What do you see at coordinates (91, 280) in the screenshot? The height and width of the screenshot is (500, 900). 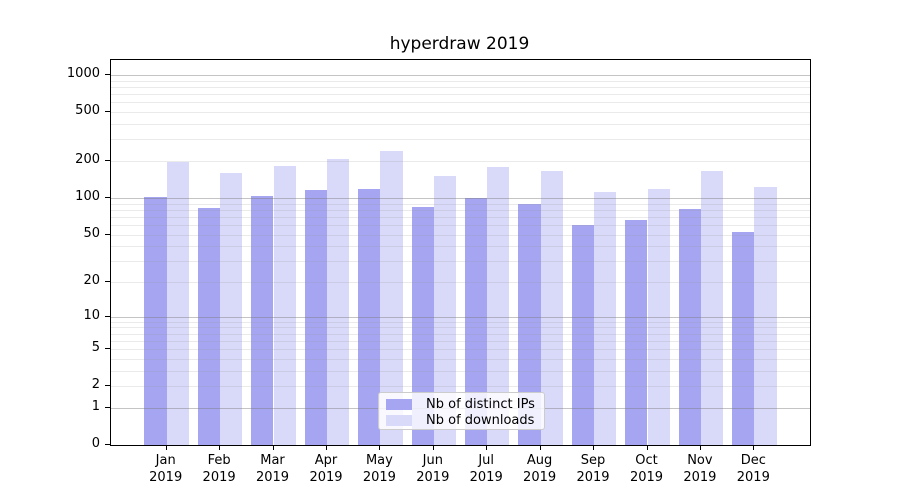 I see `y-tick-label: 20` at bounding box center [91, 280].